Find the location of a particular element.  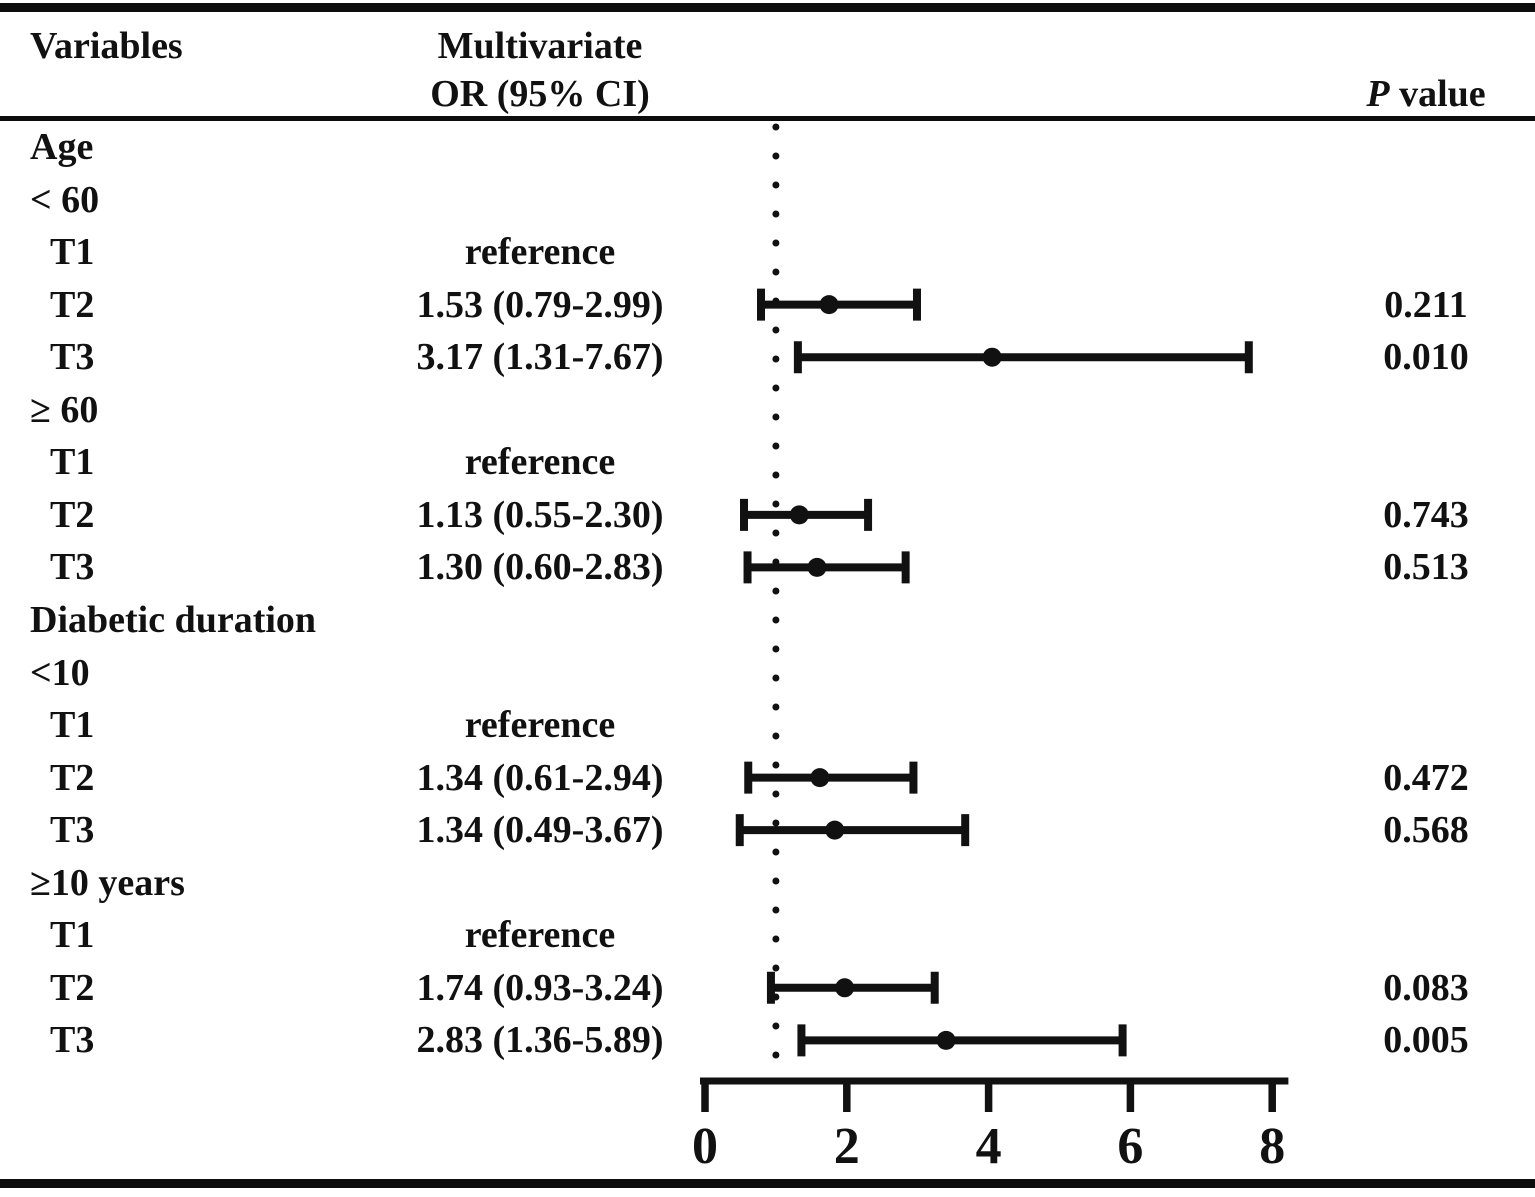

row-label-tertile-2: T1 is located at coordinates (72, 252).